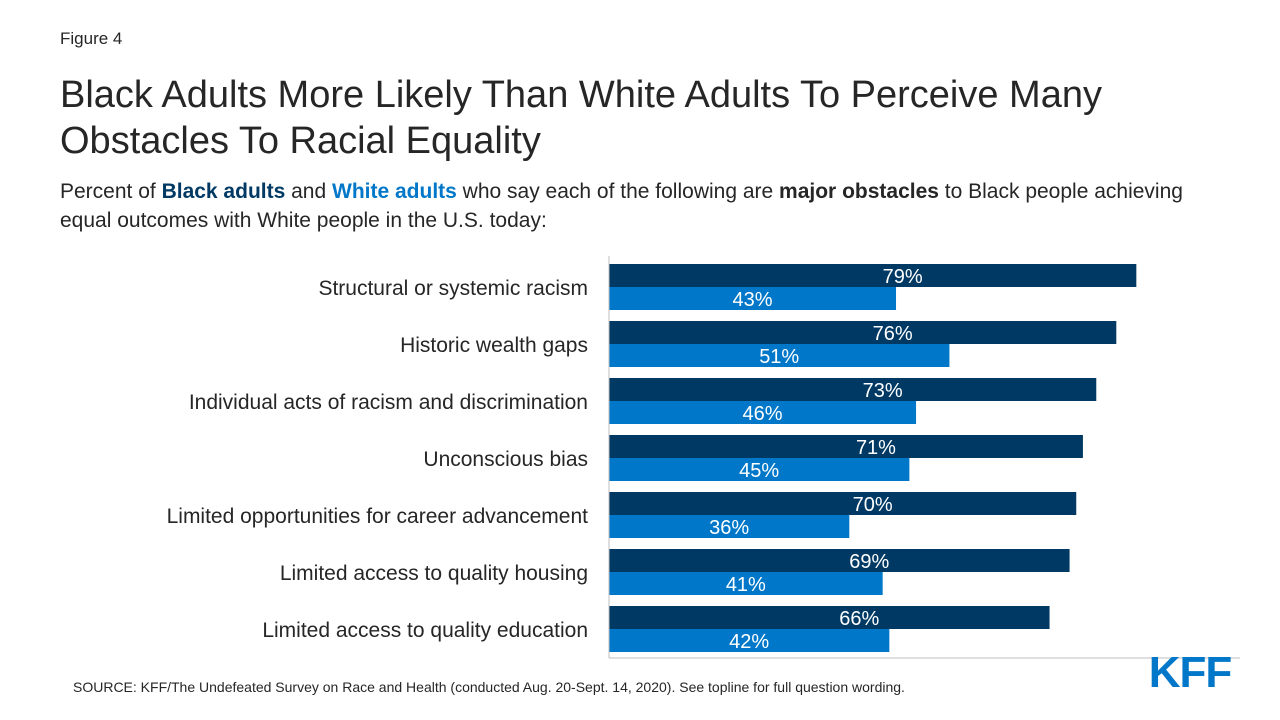 The width and height of the screenshot is (1280, 720). Describe the element at coordinates (434, 573) in the screenshot. I see `category-label: Limited access to quality housing` at that location.